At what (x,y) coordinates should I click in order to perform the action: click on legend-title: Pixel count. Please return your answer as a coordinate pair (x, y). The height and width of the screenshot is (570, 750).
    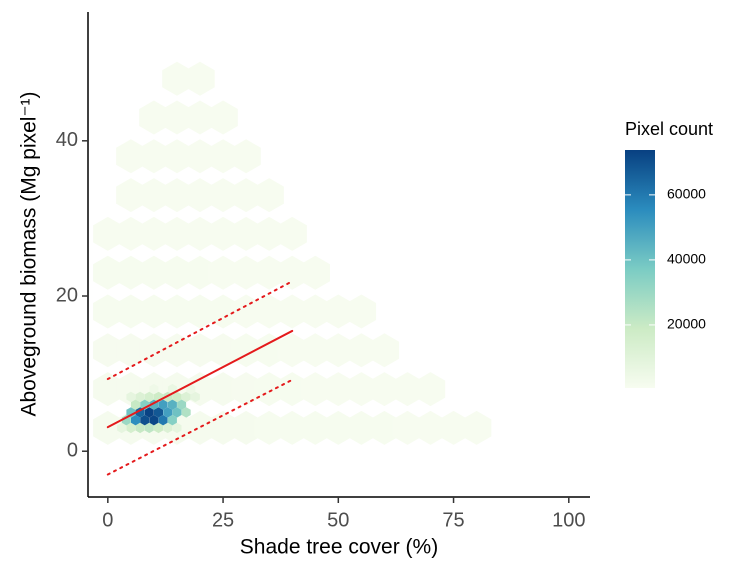
    Looking at the image, I should click on (669, 129).